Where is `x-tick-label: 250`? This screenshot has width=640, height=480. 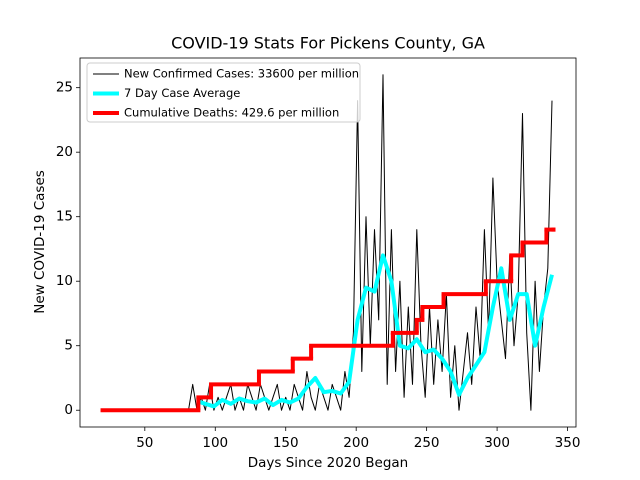 x-tick-label: 250 is located at coordinates (427, 443).